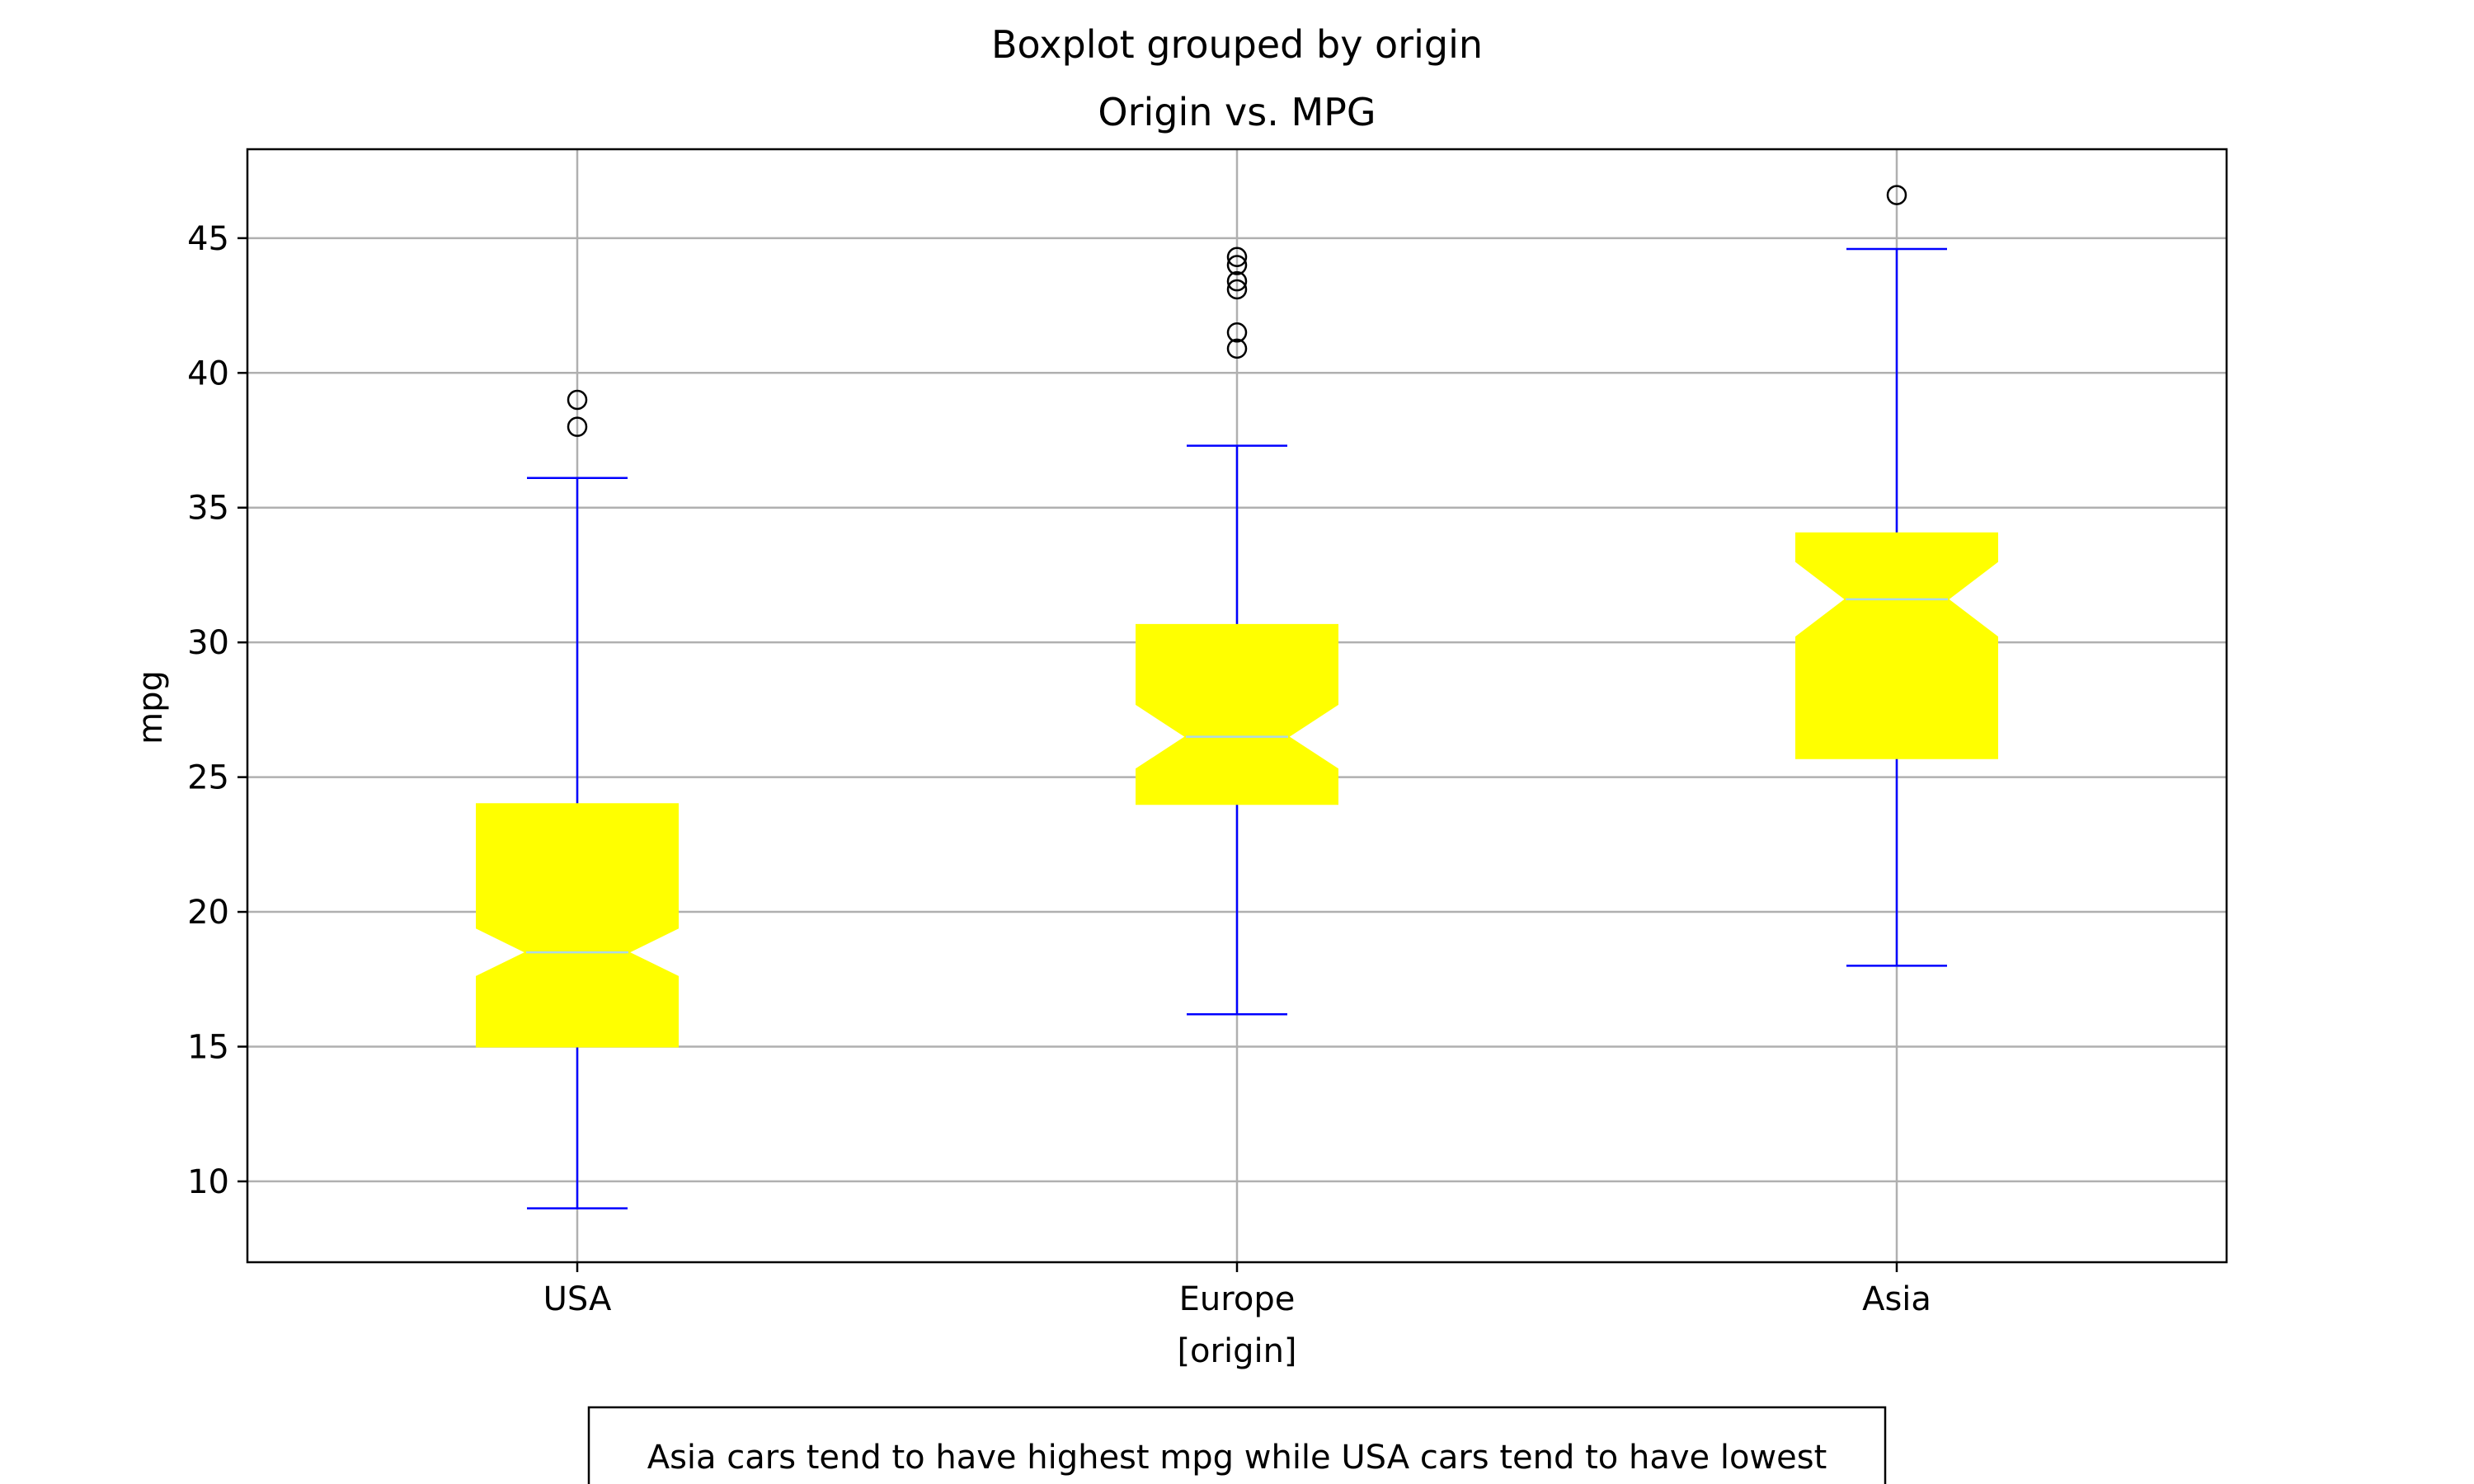  I want to click on box-group-usa, so click(577, 799).